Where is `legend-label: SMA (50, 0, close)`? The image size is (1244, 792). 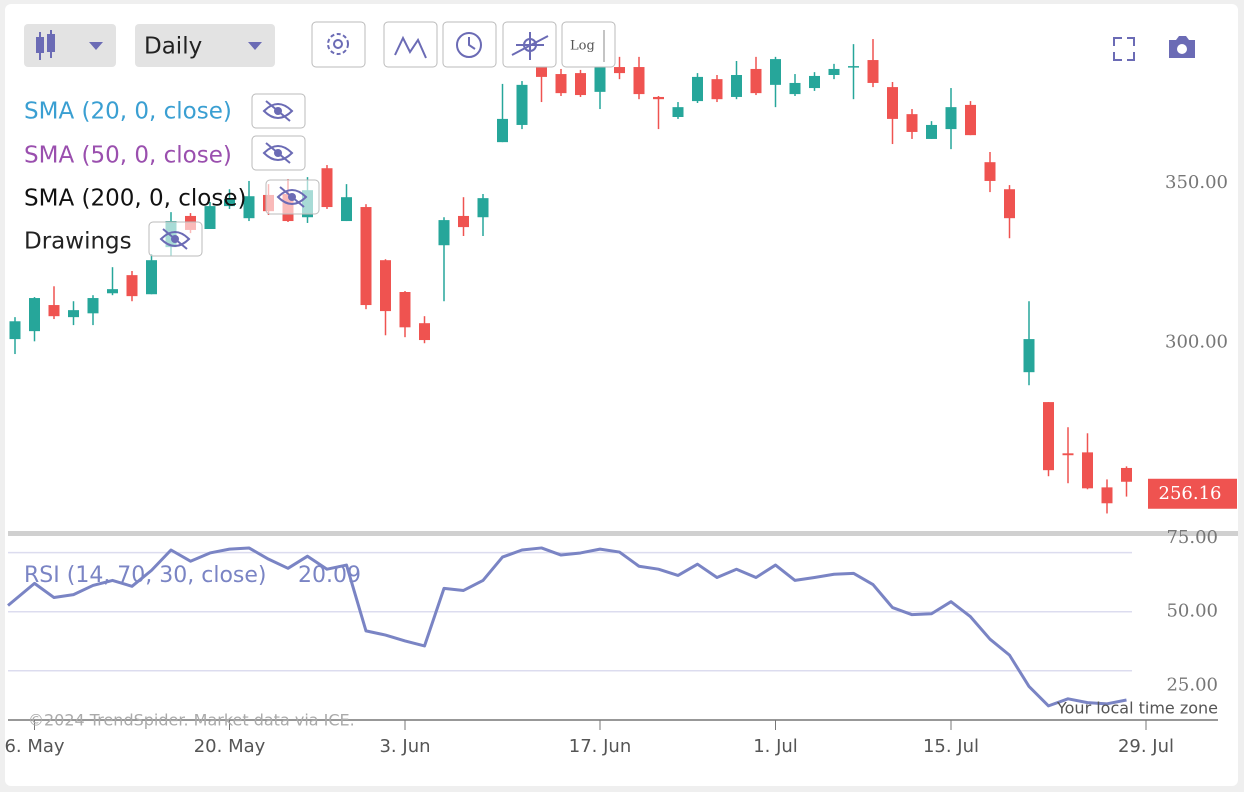
legend-label: SMA (50, 0, close) is located at coordinates (128, 156).